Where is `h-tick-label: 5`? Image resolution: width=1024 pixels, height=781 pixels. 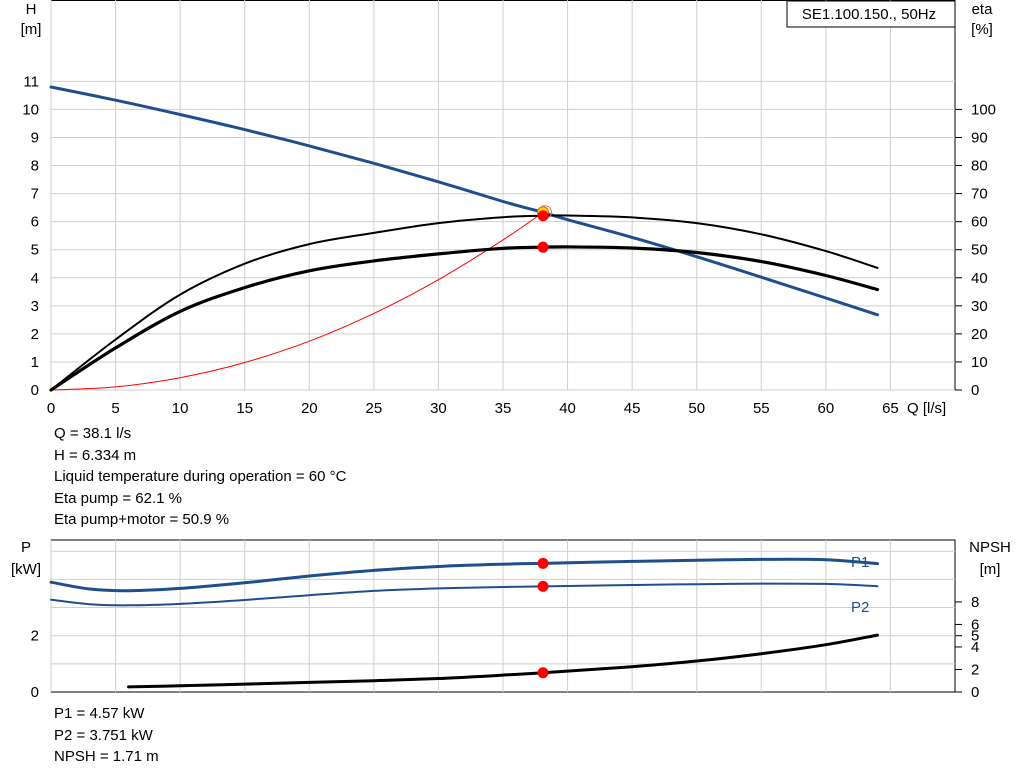 h-tick-label: 5 is located at coordinates (35, 250).